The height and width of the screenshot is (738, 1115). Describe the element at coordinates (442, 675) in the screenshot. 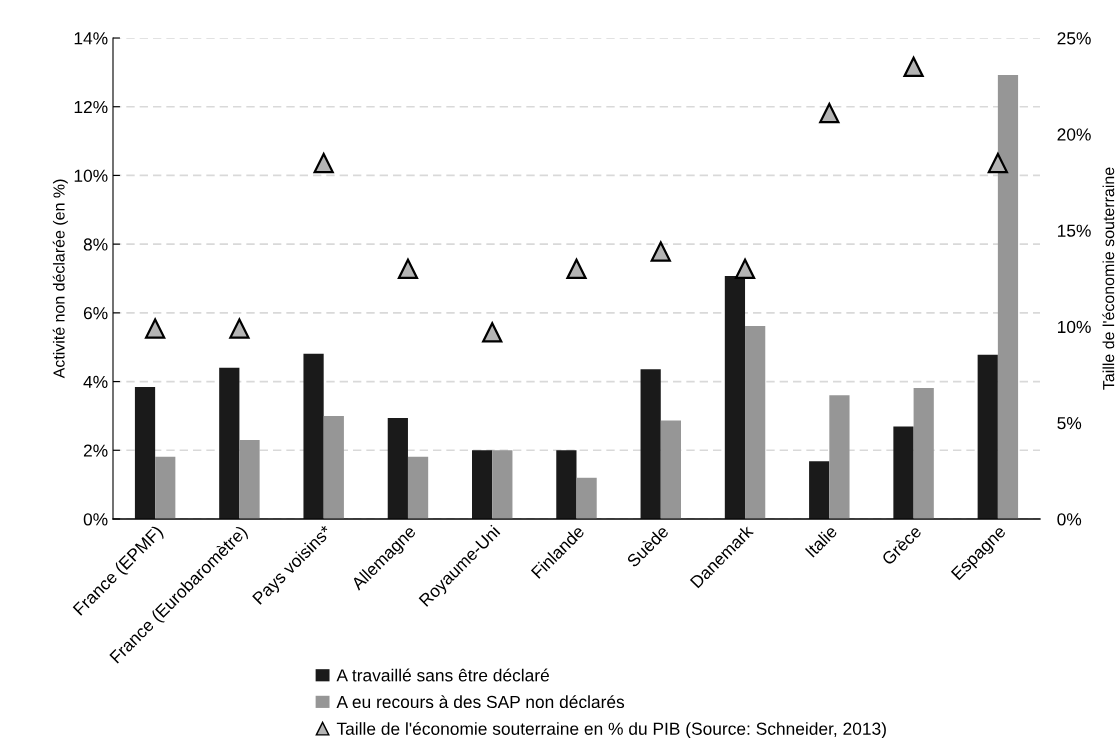

I see `legend-label: A travaillé sans être déclaré` at that location.